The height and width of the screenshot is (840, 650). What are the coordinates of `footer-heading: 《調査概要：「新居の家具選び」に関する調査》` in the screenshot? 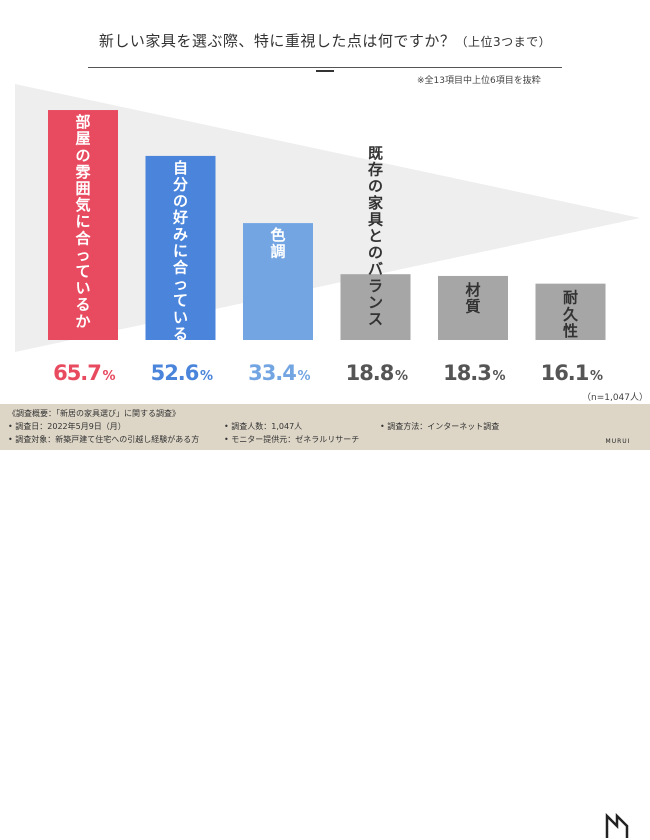 It's located at (94, 413).